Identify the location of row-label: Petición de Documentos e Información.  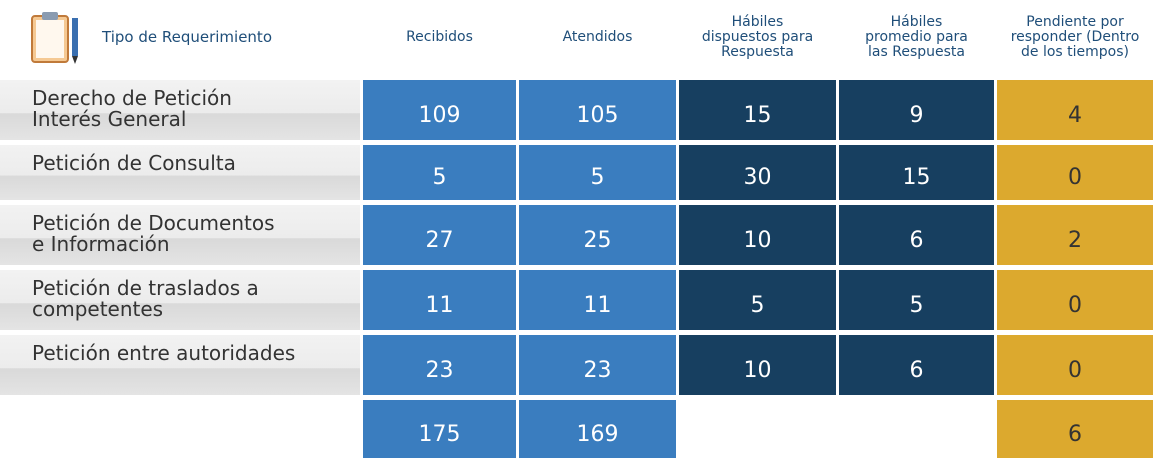
(180, 235).